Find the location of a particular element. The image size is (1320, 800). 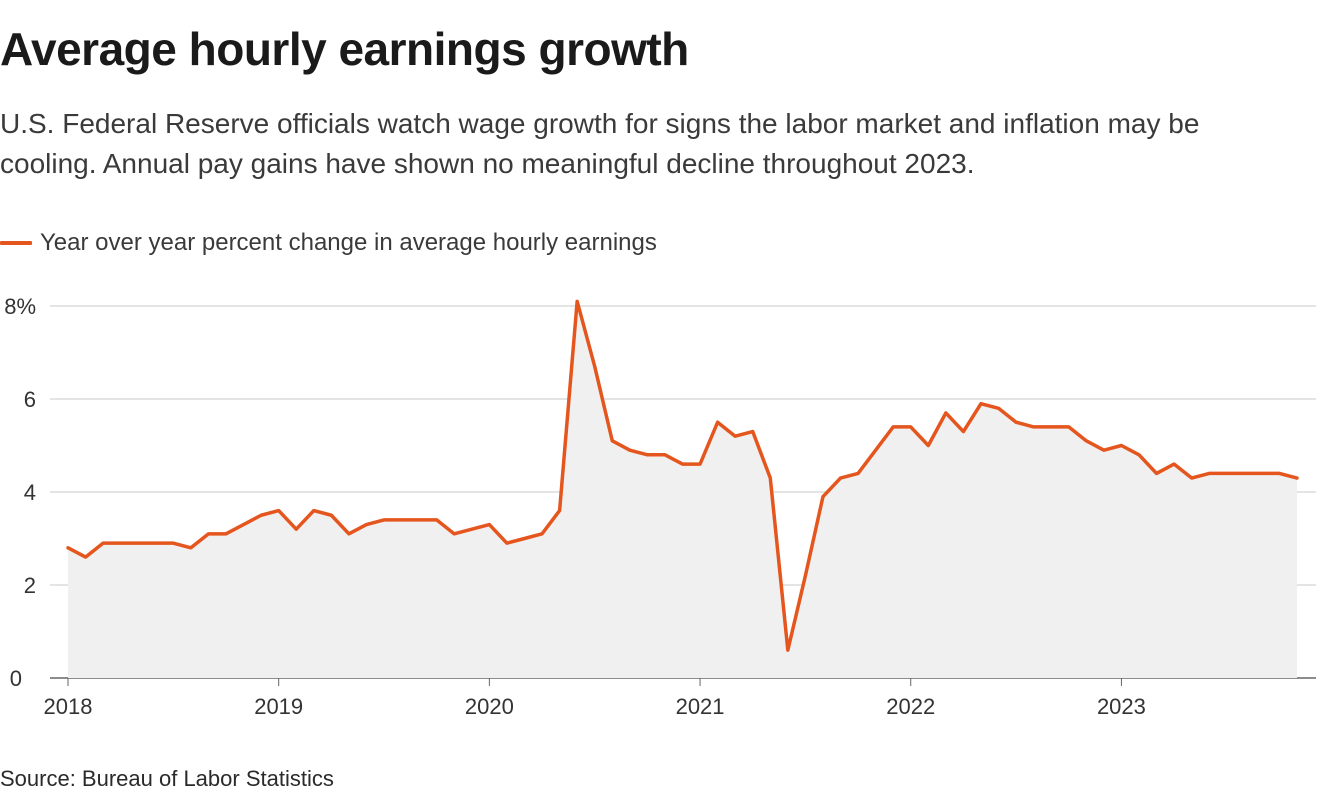

x-axis: 2018 2019 2020 2021 2022 2023 is located at coordinates (595, 698).